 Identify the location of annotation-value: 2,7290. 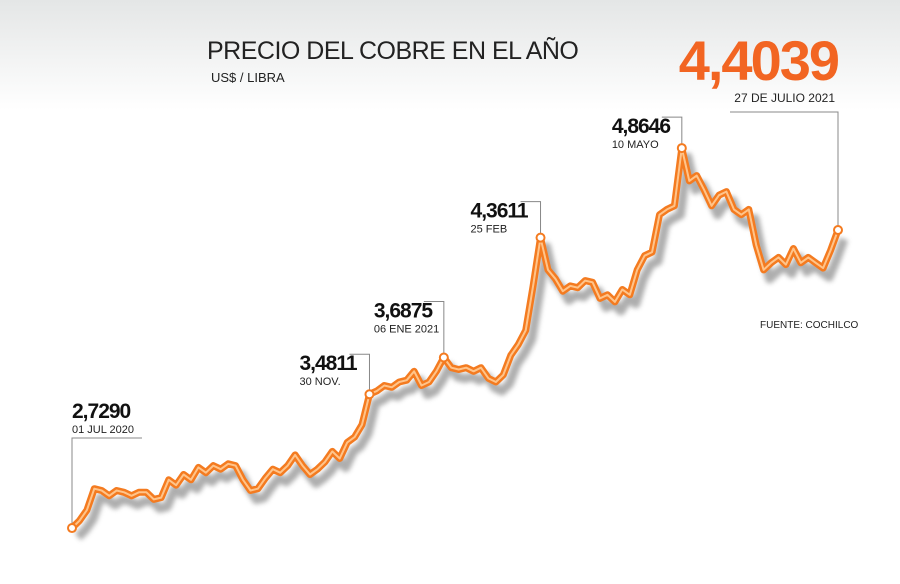
(101, 411).